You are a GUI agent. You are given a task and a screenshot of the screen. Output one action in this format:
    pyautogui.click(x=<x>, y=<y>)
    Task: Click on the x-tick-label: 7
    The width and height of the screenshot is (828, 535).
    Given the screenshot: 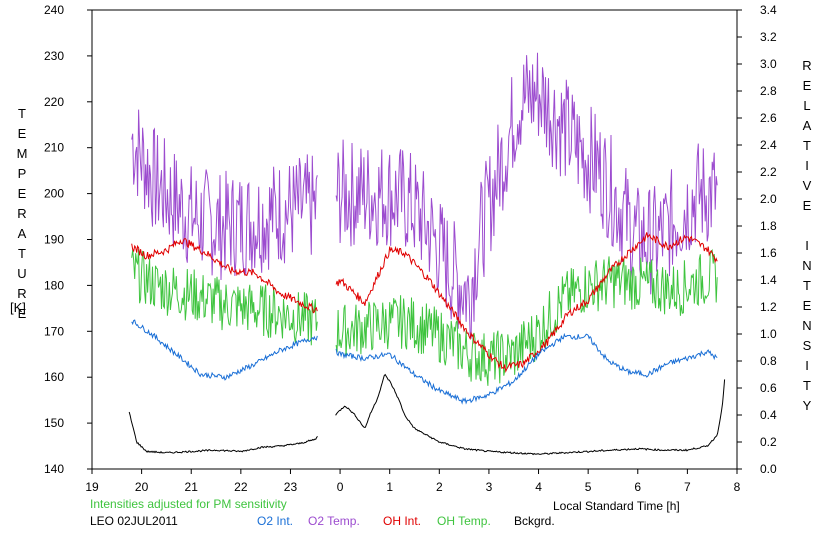 What is the action you would take?
    pyautogui.click(x=687, y=487)
    